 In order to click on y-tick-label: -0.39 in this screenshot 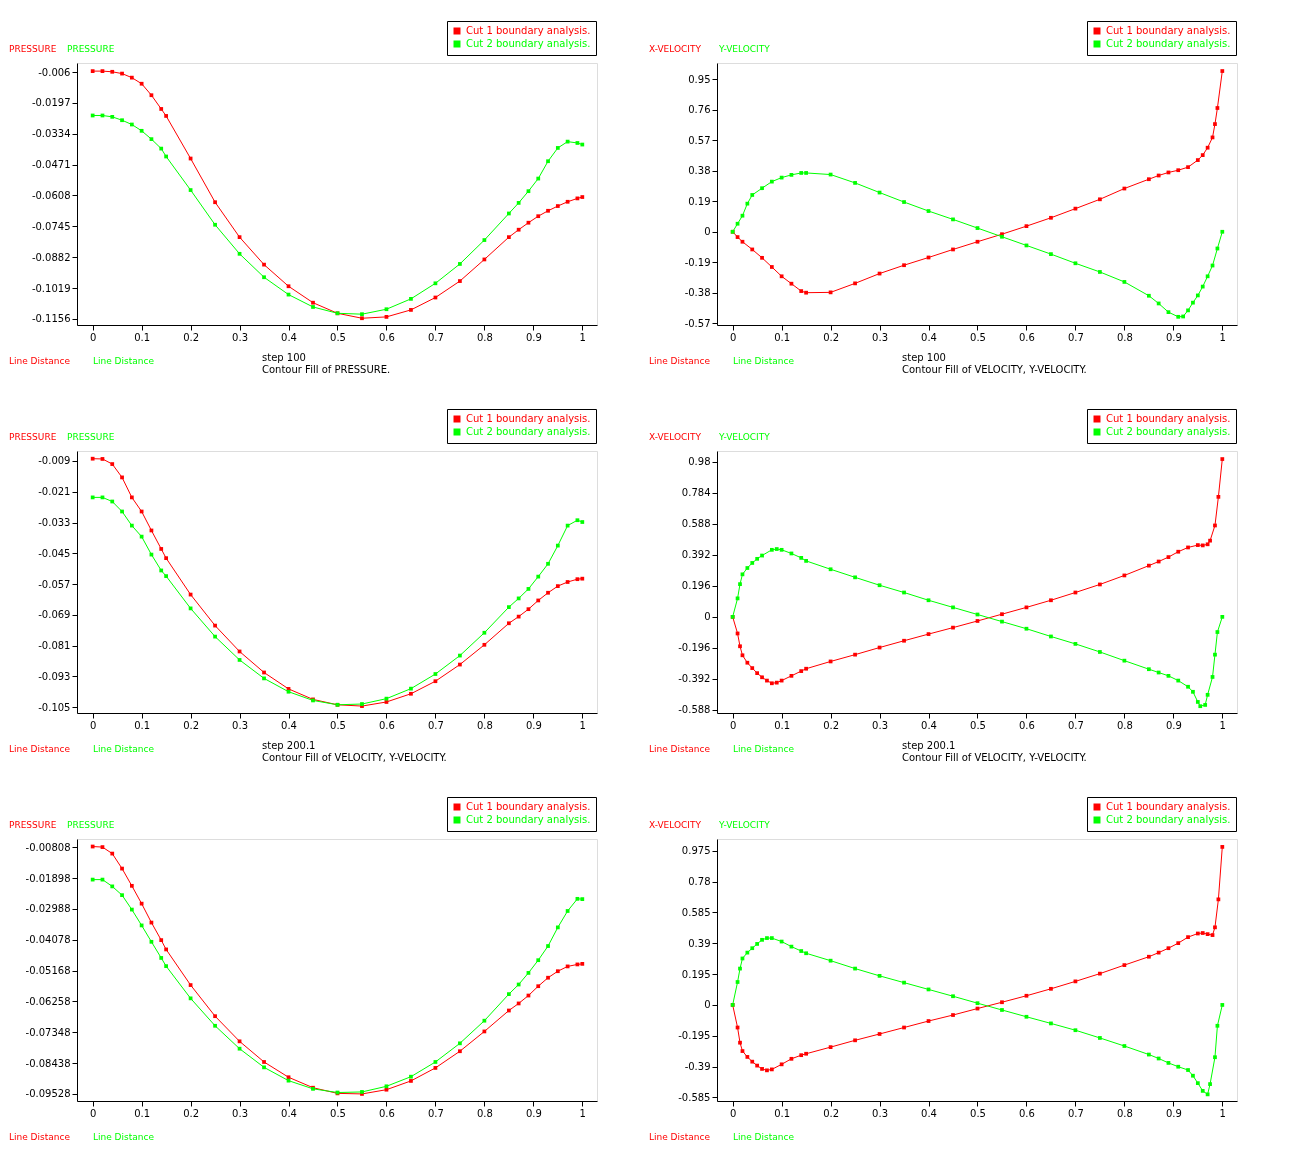, I will do `click(697, 1067)`.